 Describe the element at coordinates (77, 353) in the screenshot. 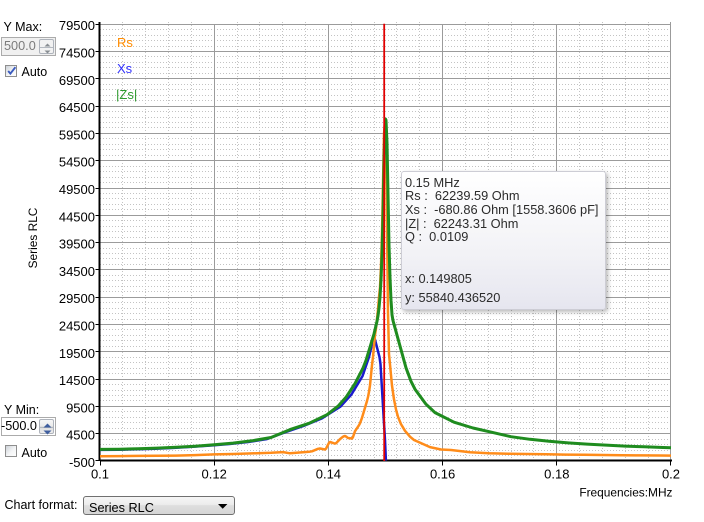

I see `svg-text: 19500` at that location.